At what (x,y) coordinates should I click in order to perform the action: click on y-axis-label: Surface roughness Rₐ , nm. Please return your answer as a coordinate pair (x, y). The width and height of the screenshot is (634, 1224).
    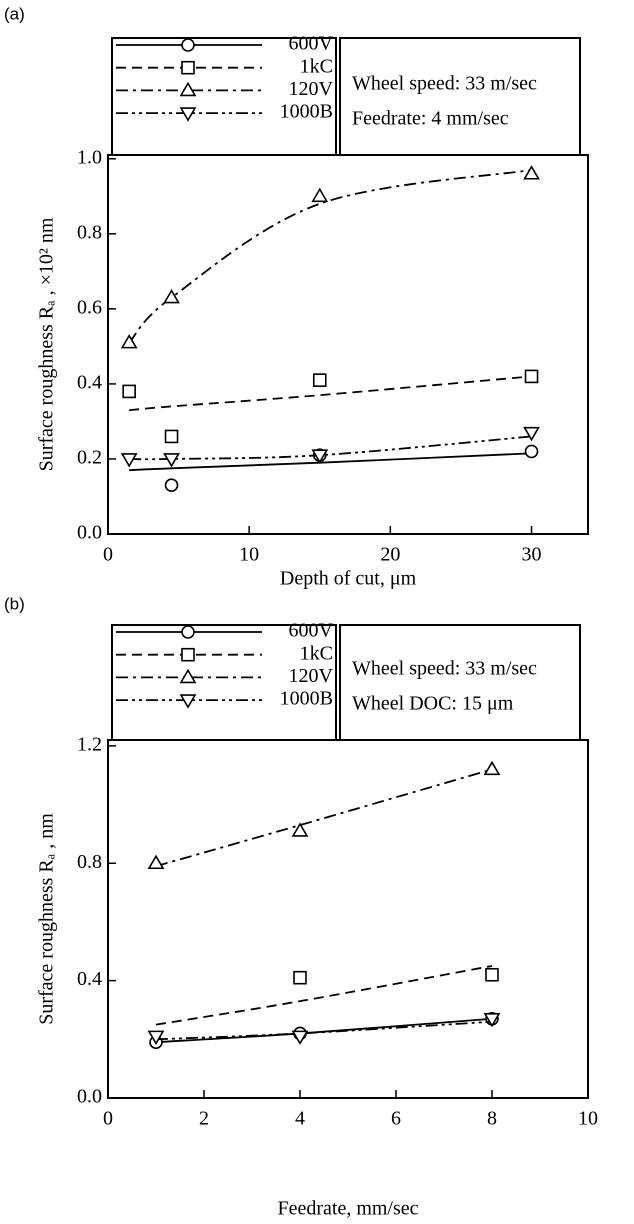
    Looking at the image, I should click on (47, 919).